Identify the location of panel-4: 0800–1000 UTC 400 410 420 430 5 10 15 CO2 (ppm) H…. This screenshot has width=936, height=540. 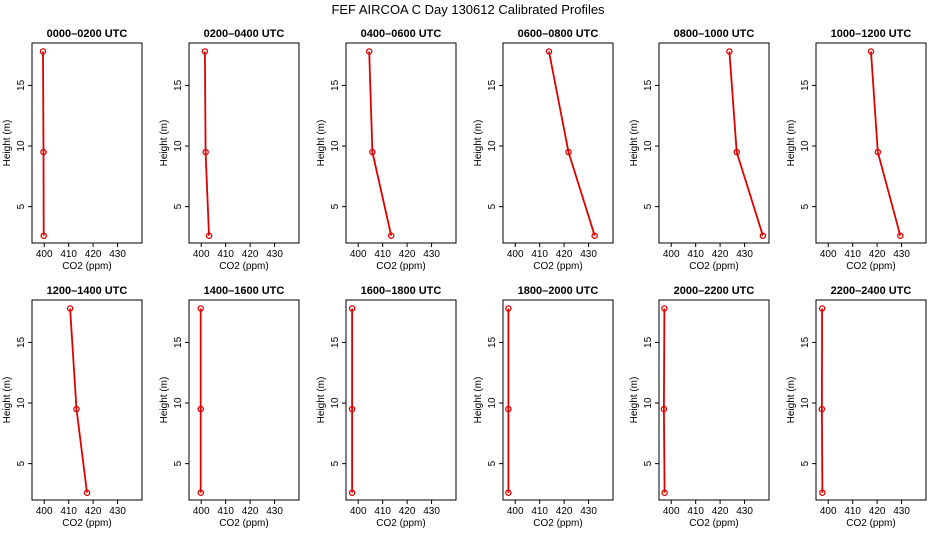
(699, 150).